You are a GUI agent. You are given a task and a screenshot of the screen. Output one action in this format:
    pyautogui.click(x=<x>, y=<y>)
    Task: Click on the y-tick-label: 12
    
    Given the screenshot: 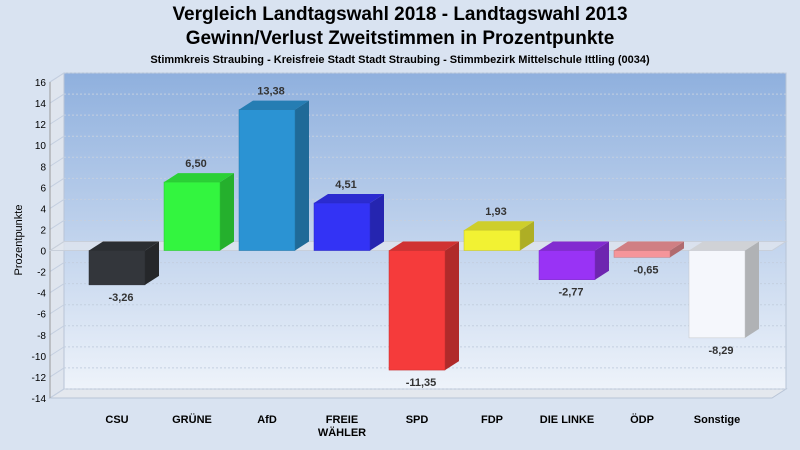 What is the action you would take?
    pyautogui.click(x=41, y=125)
    